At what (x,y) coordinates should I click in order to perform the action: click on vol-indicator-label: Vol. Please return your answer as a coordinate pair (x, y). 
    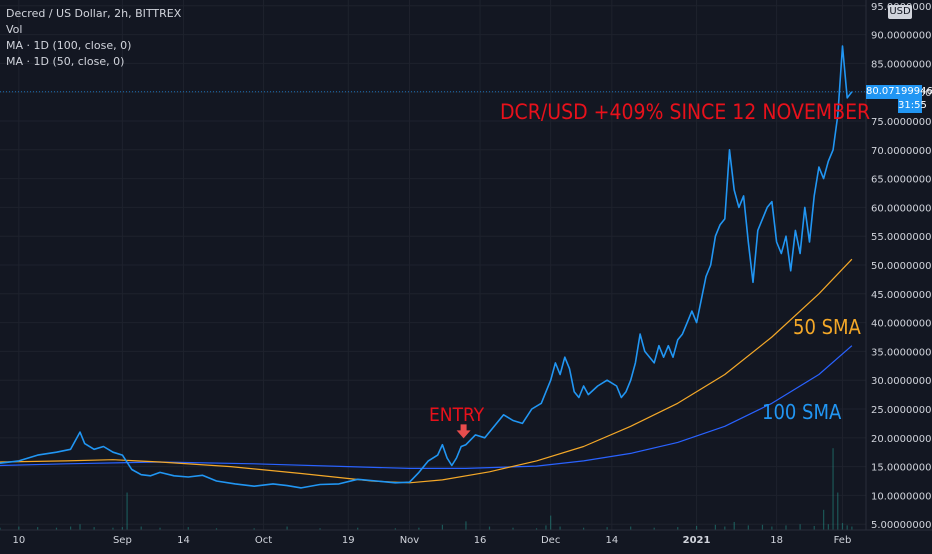
    Looking at the image, I should click on (14, 29).